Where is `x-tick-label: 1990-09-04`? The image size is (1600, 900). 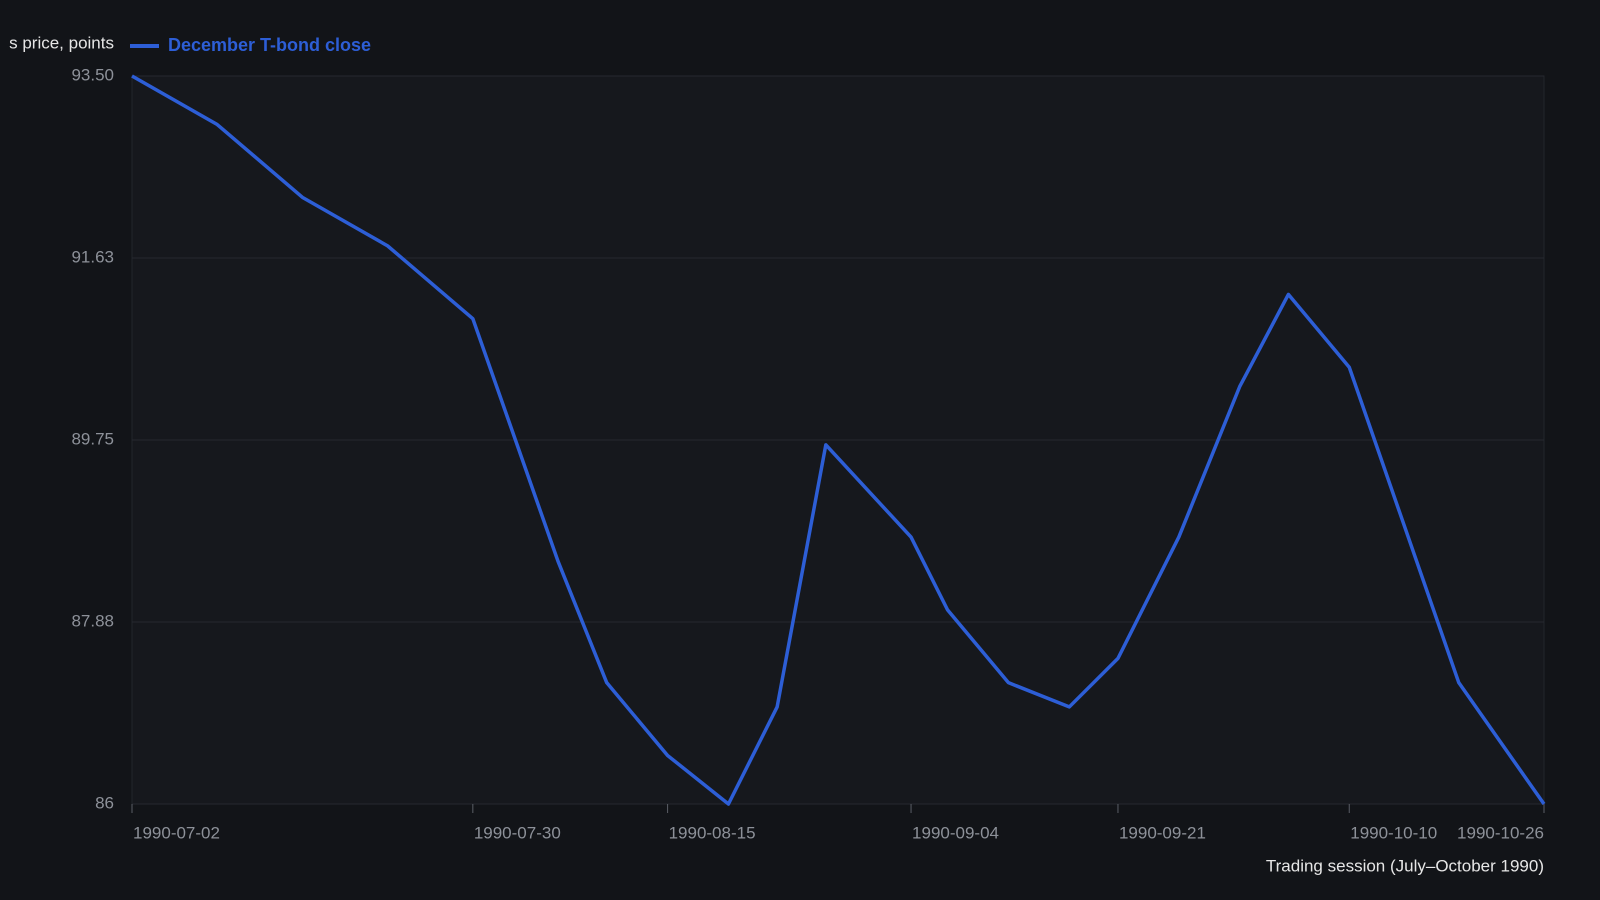 x-tick-label: 1990-09-04 is located at coordinates (955, 832).